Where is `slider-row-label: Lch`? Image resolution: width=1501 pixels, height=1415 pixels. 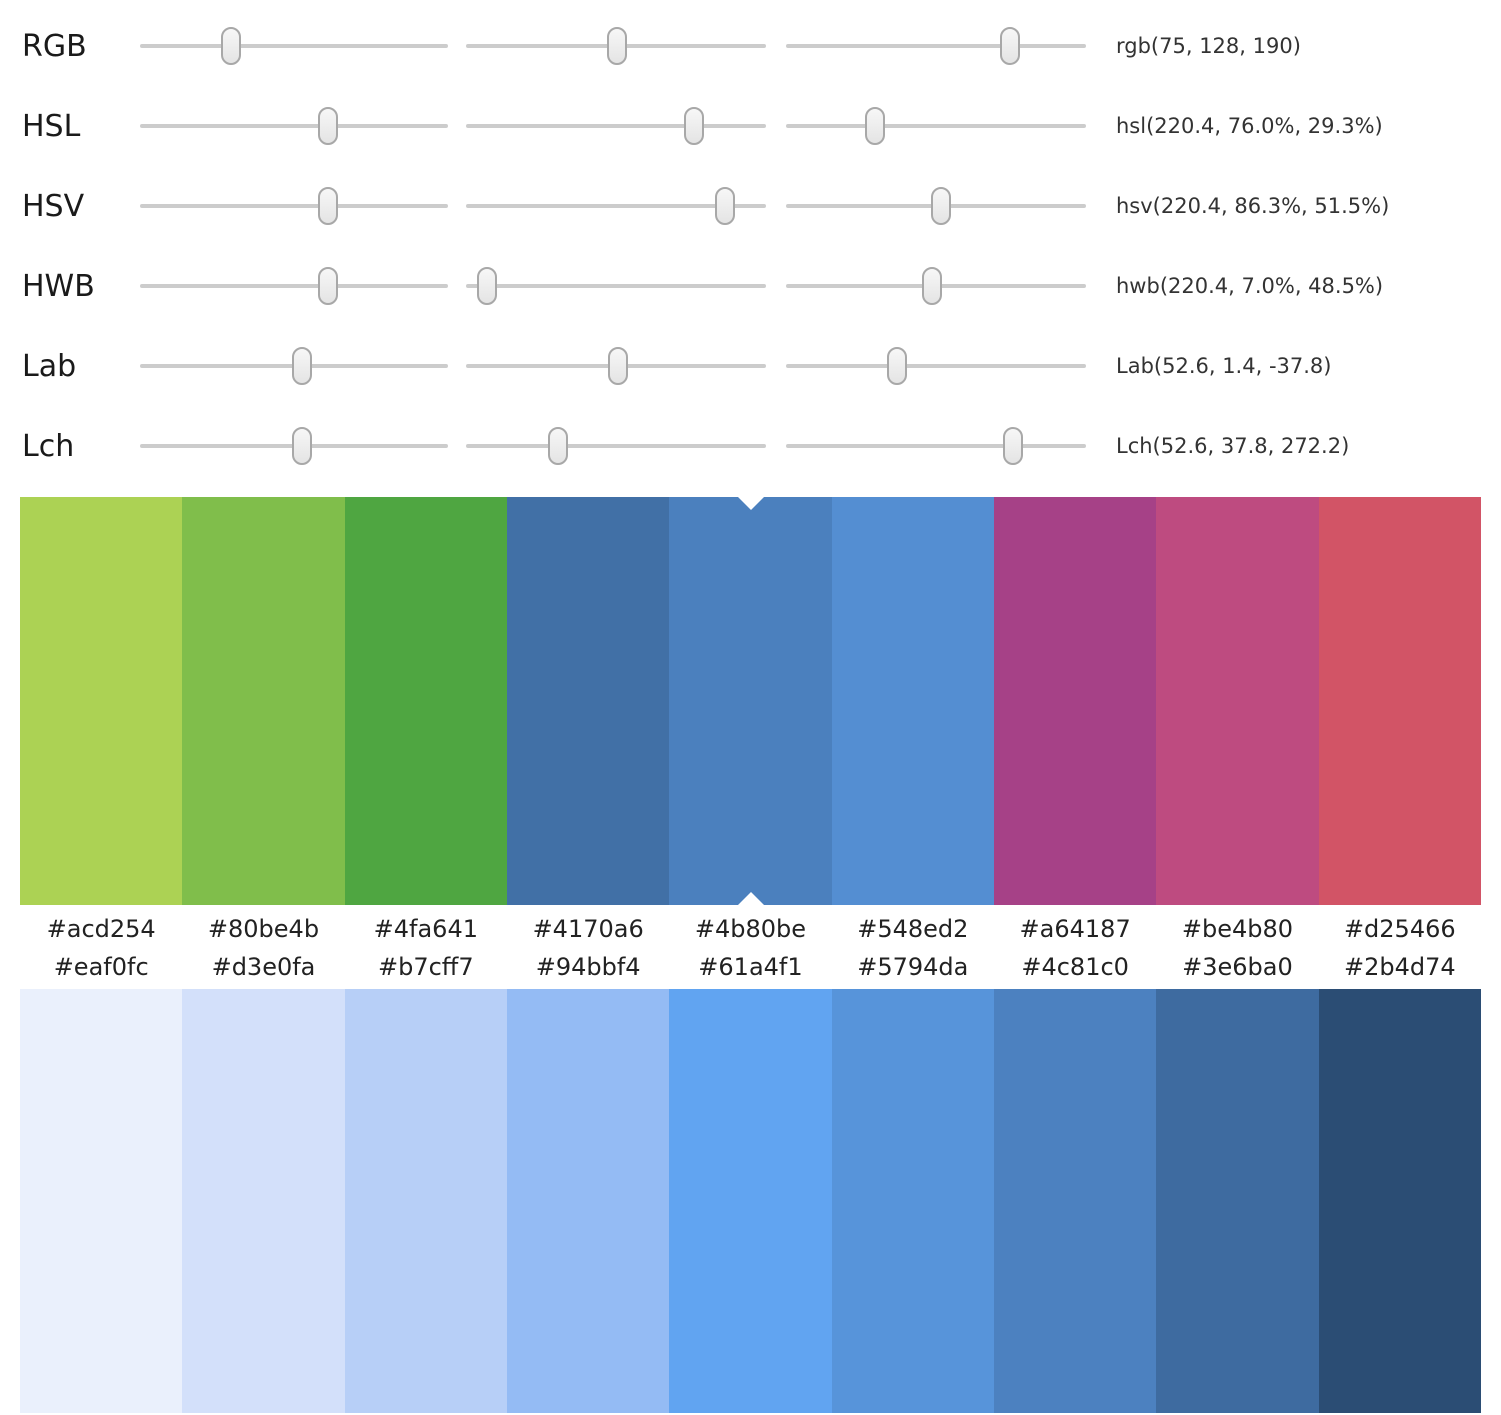 slider-row-label: Lch is located at coordinates (48, 446).